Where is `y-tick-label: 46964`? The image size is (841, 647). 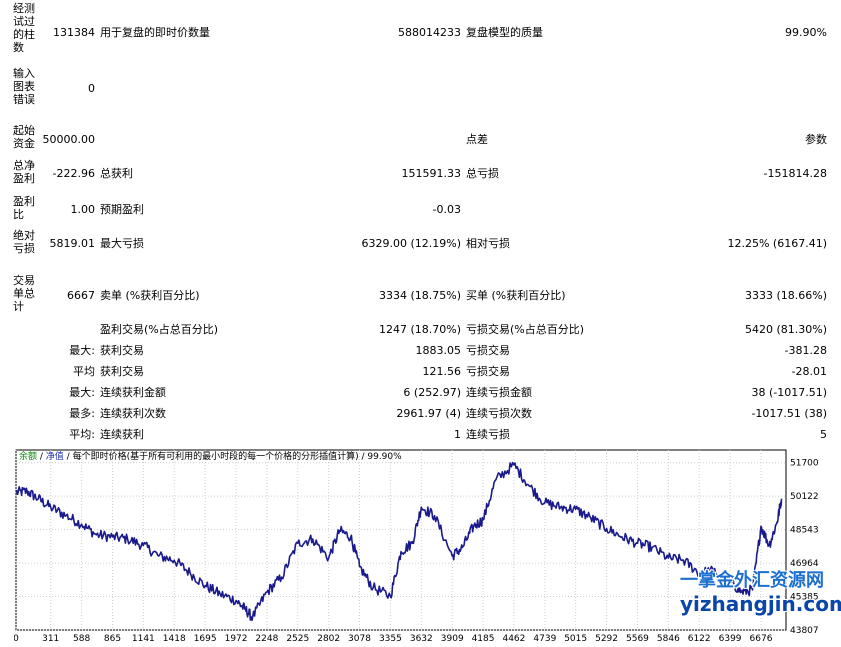 y-tick-label: 46964 is located at coordinates (804, 564).